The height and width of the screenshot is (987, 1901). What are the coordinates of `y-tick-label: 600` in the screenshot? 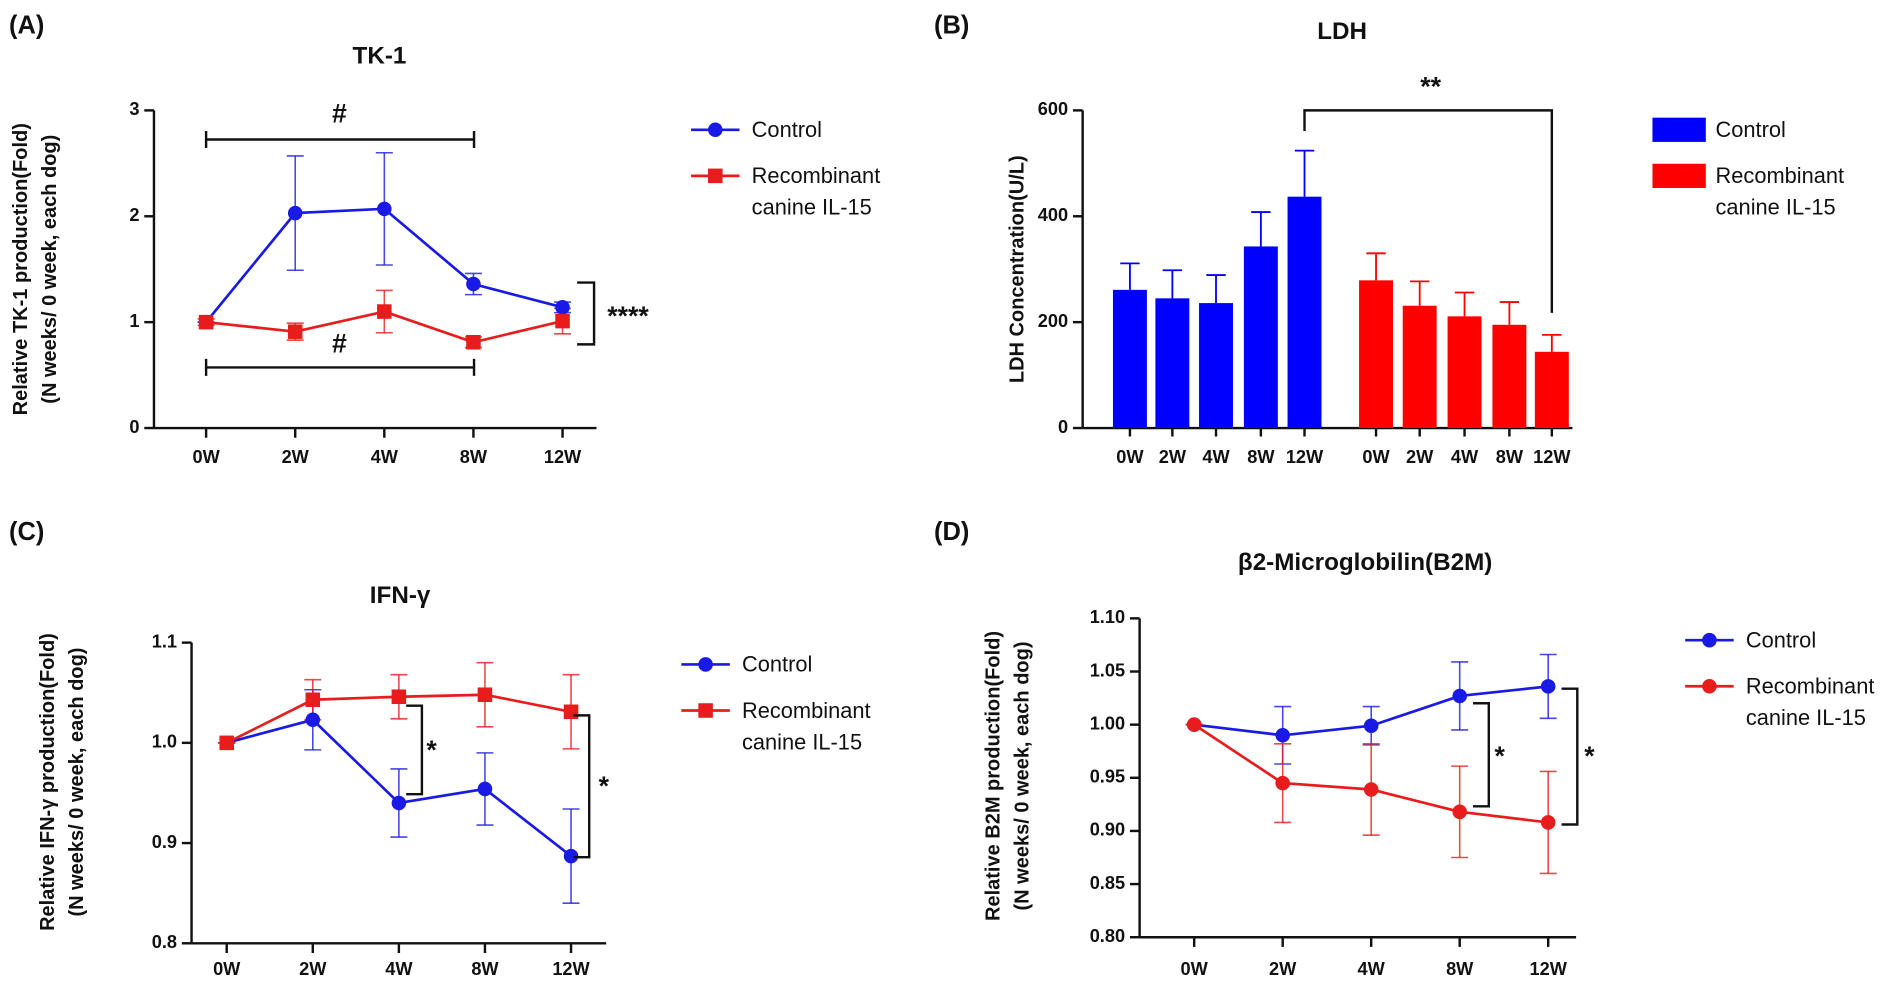 It's located at (1053, 109).